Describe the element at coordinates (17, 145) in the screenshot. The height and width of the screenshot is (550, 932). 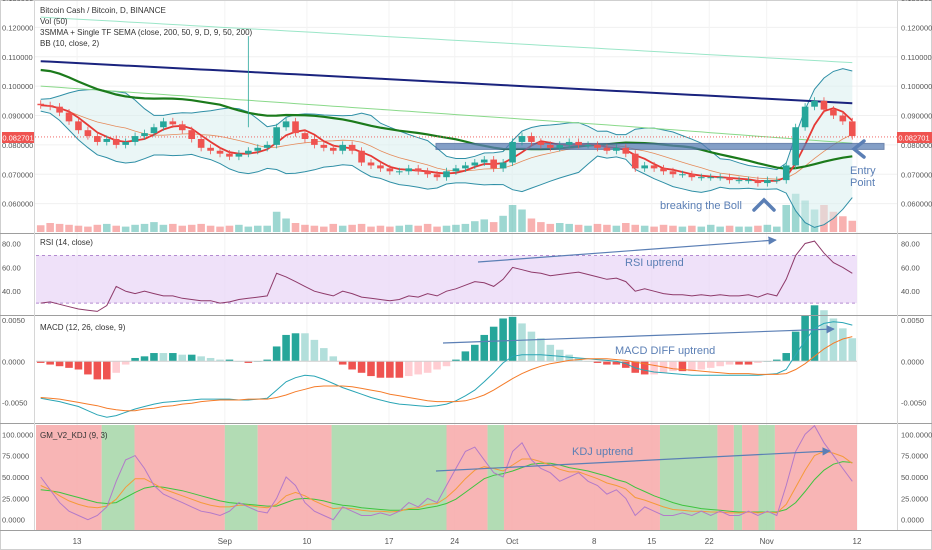
I see `price-tick-left-5: 0.080000` at that location.